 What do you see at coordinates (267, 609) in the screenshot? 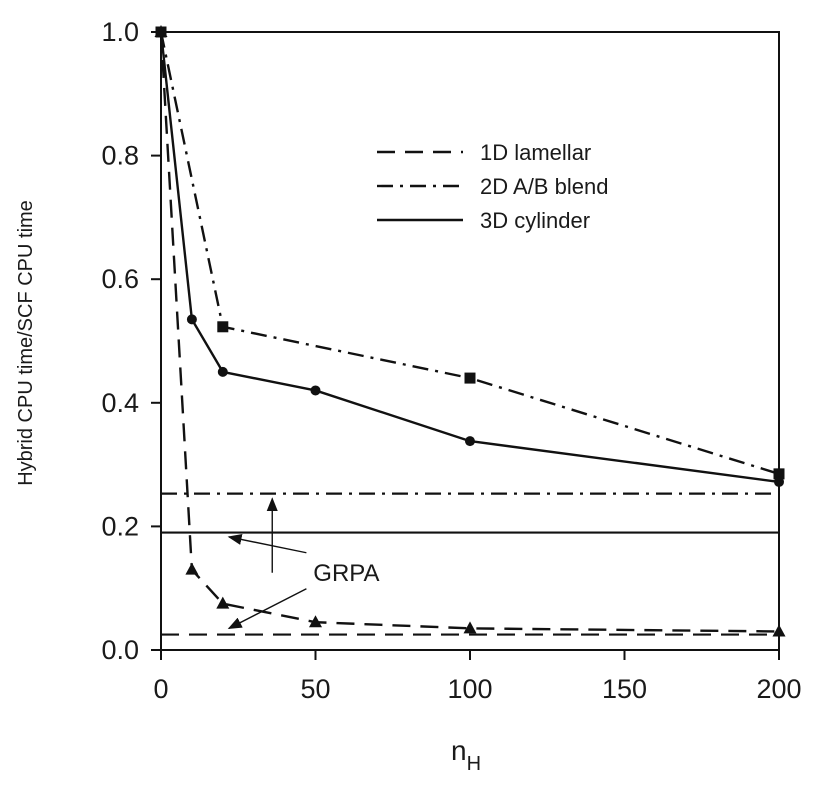
I see `grpa-arrow-dashed` at bounding box center [267, 609].